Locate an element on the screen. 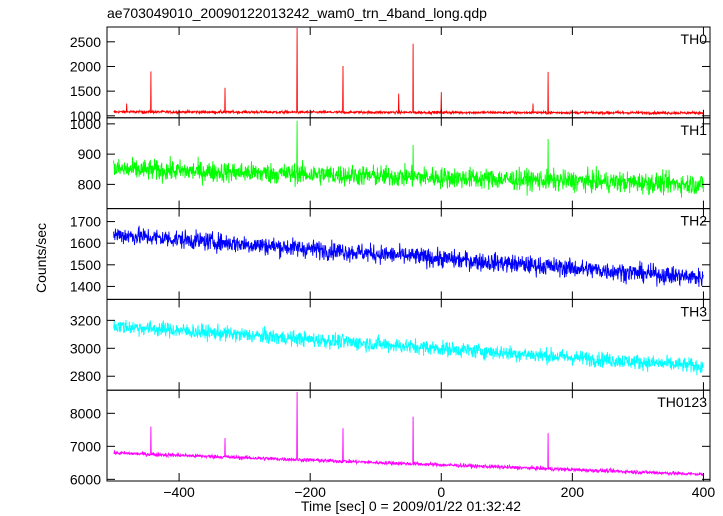 This screenshot has width=723, height=516. panel-label: TH1 is located at coordinates (694, 130).